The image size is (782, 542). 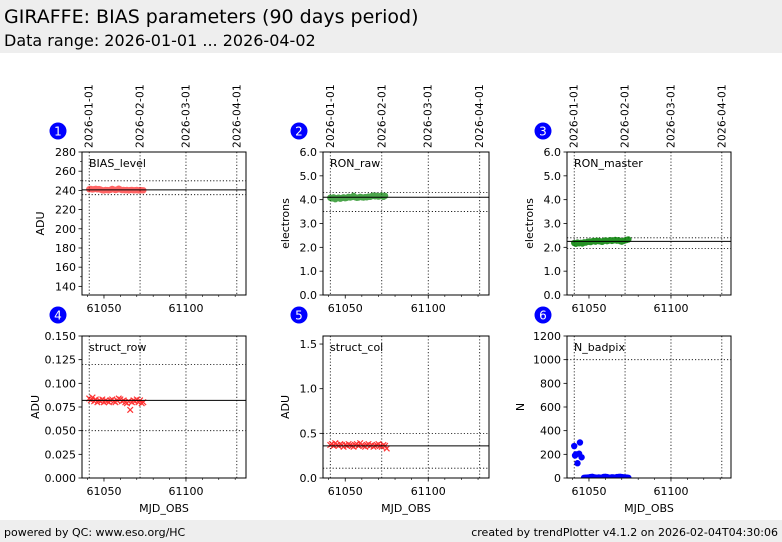 I want to click on y-tick-label: 800, so click(x=550, y=383).